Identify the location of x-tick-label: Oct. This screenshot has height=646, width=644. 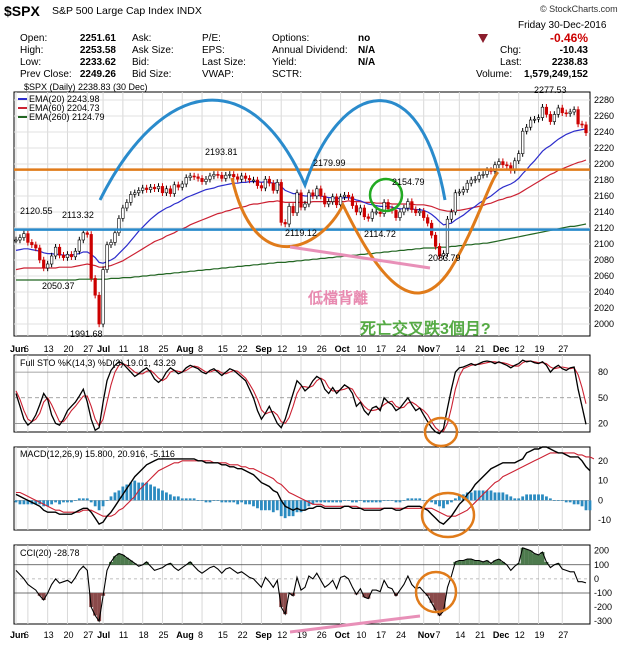
(342, 349).